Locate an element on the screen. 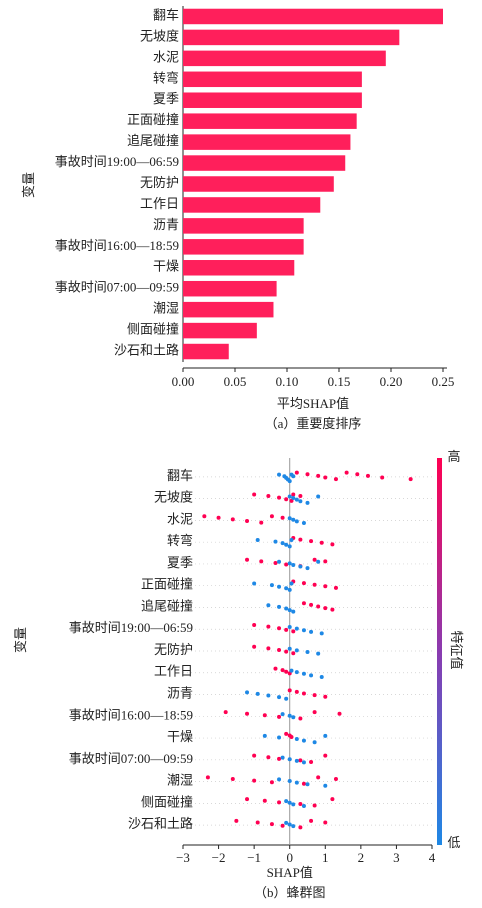 This screenshot has height=908, width=482. x-tick-label: 0.25 is located at coordinates (443, 381).